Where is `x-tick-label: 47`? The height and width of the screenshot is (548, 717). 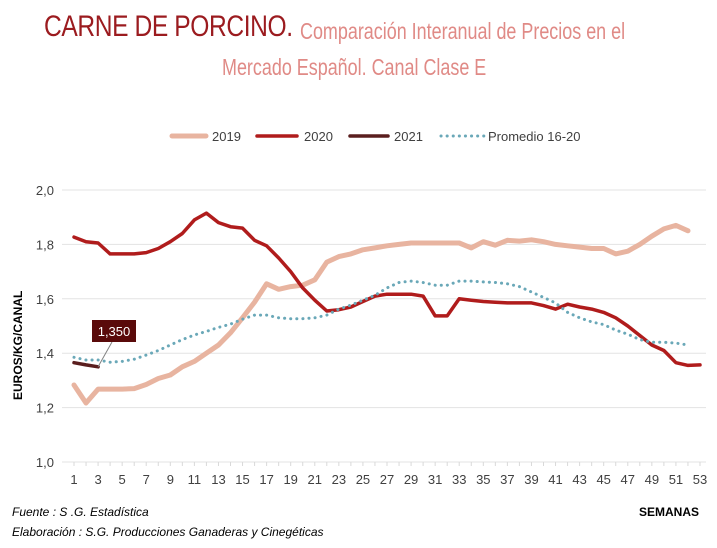 x-tick-label: 47 is located at coordinates (628, 479).